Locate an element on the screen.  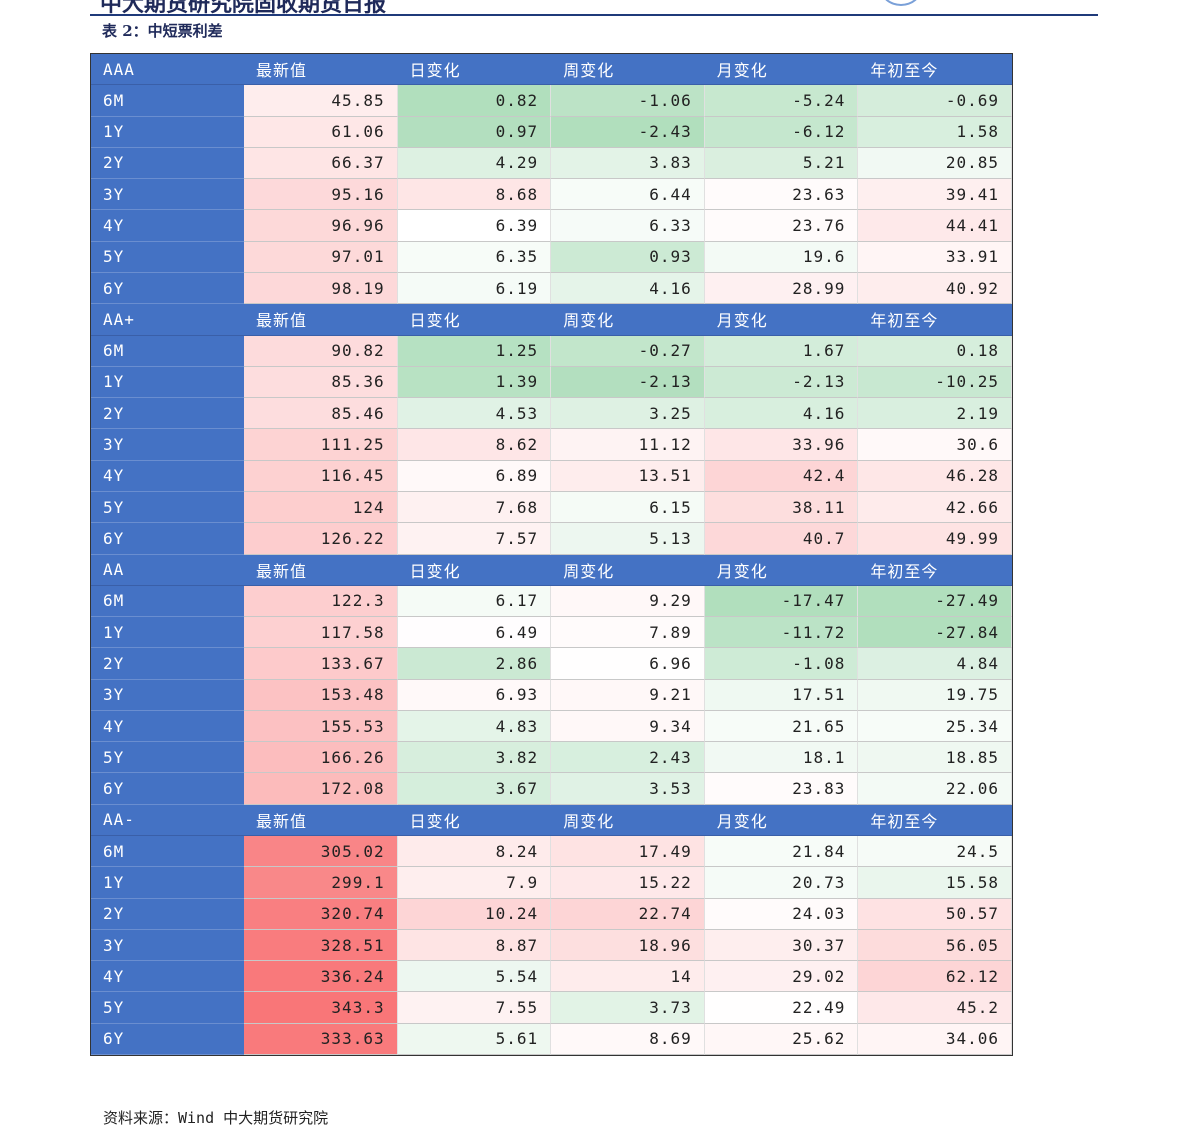
value-cell: 336.24 is located at coordinates (321, 977).